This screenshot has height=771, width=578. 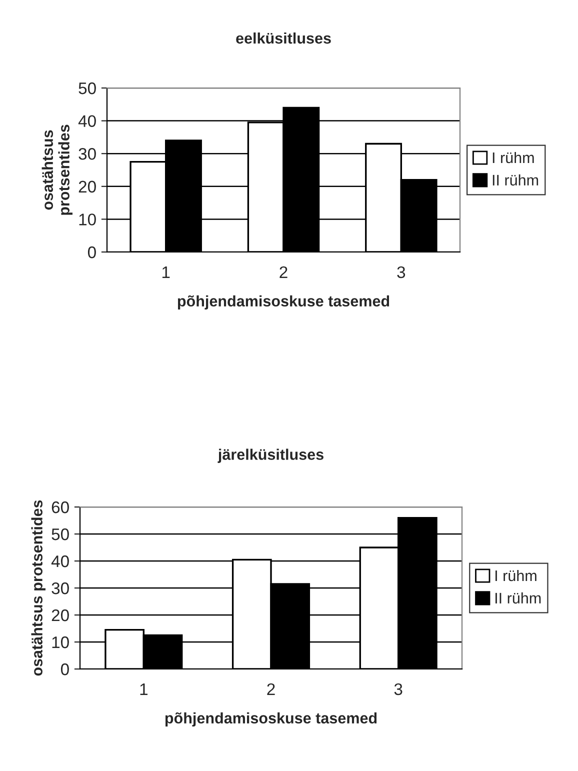 I want to click on y-tick-label: 60, so click(x=60, y=507).